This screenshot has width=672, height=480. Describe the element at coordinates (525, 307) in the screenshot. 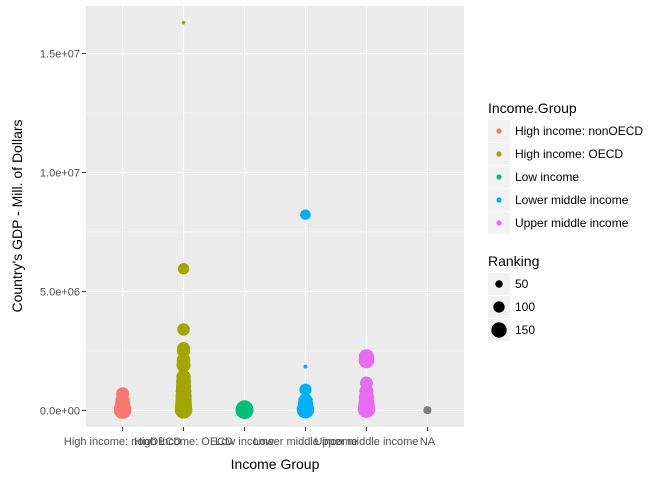

I see `size-legend-label: 100` at that location.